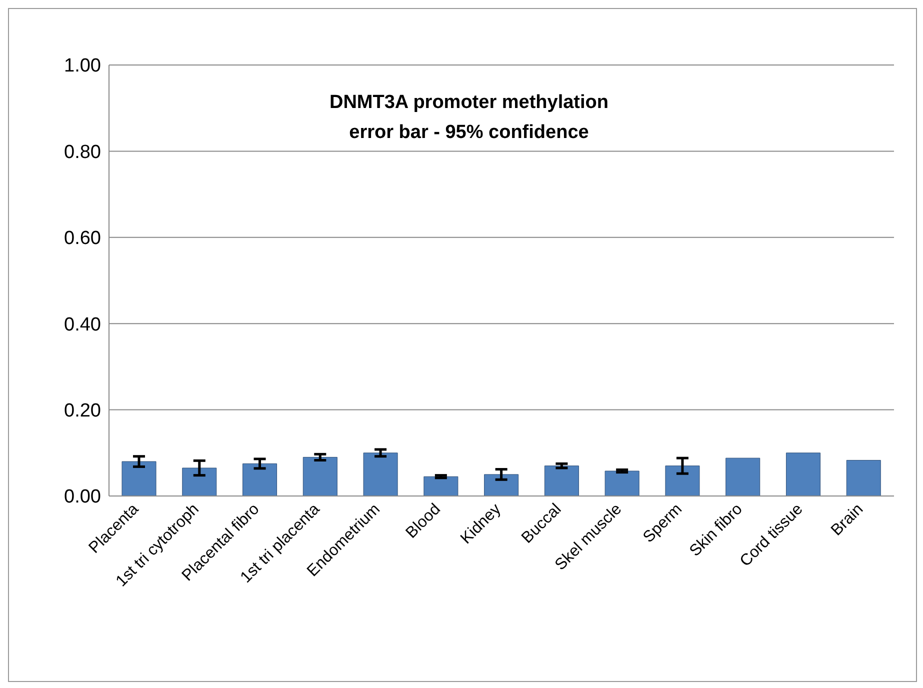 The image size is (923, 688). I want to click on y-tick-label: 0.20, so click(82, 411).